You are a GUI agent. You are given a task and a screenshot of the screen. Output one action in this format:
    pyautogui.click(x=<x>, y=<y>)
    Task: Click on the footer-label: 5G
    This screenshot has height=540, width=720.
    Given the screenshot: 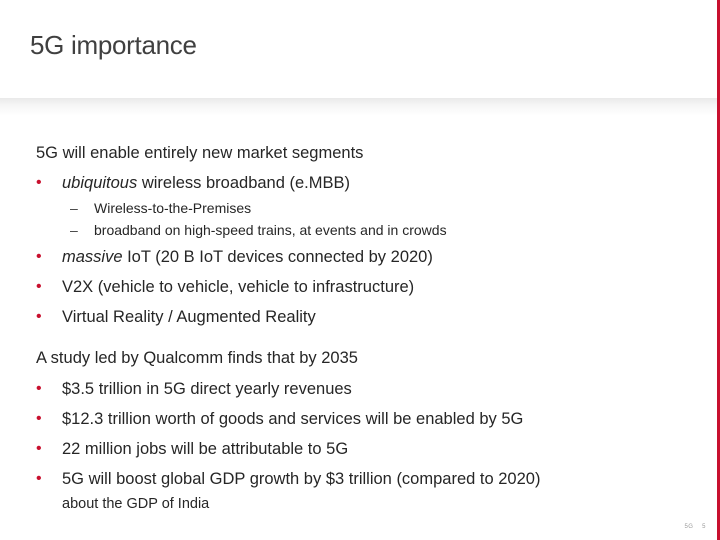 What is the action you would take?
    pyautogui.click(x=689, y=527)
    